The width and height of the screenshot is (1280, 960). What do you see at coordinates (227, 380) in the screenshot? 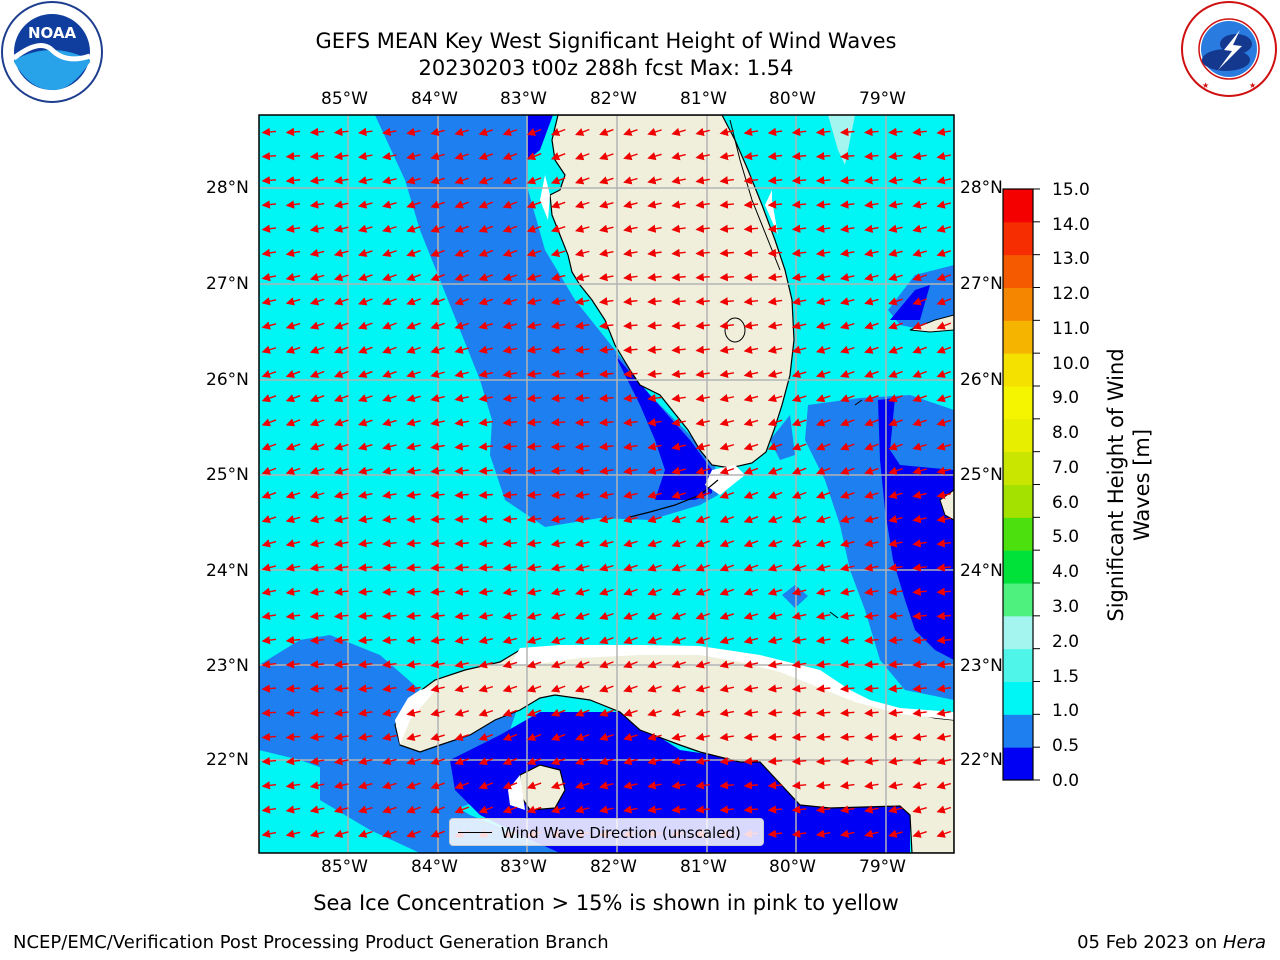
I see `lat-label-left: 26°N` at bounding box center [227, 380].